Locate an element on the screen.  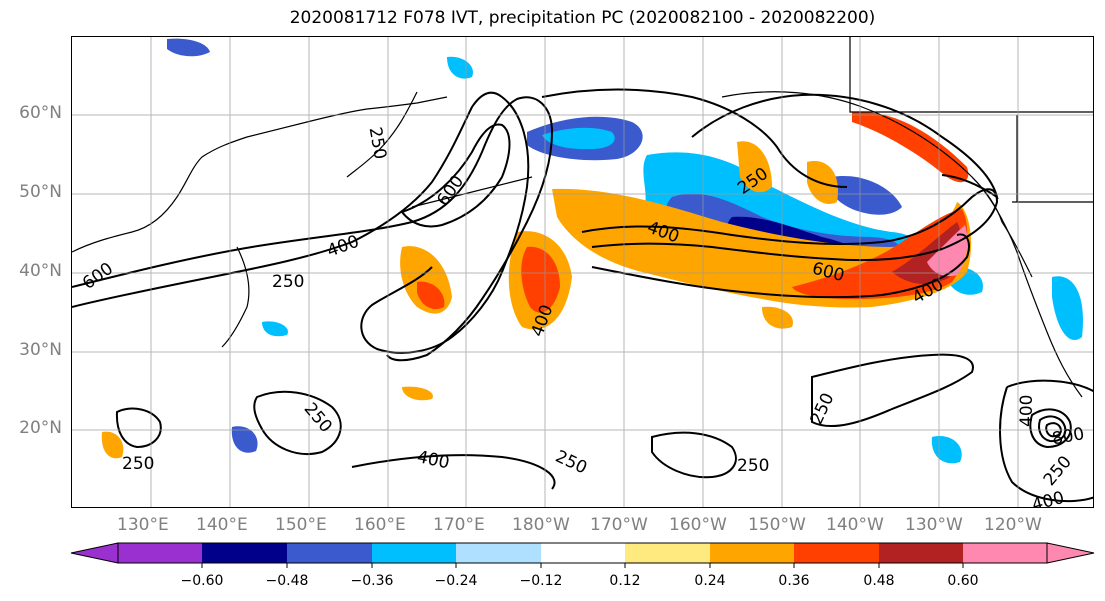
colorbar-tick-label: −0.24 is located at coordinates (456, 581).